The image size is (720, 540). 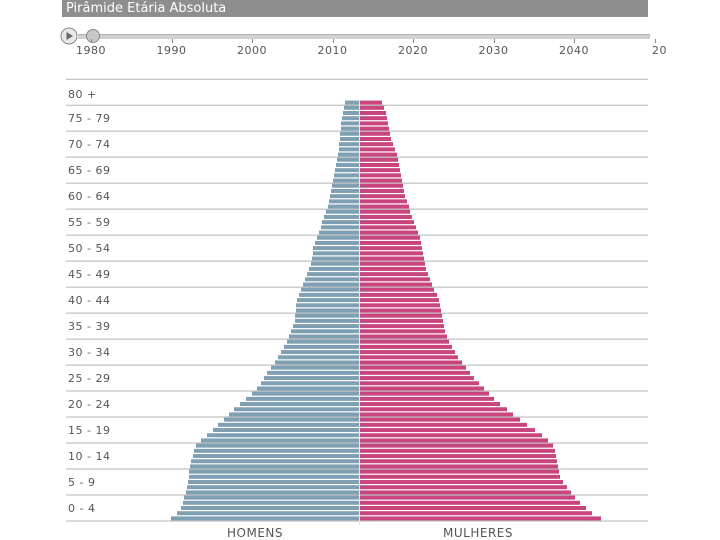 What do you see at coordinates (89, 300) in the screenshot?
I see `age-group-label: 40 - 44` at bounding box center [89, 300].